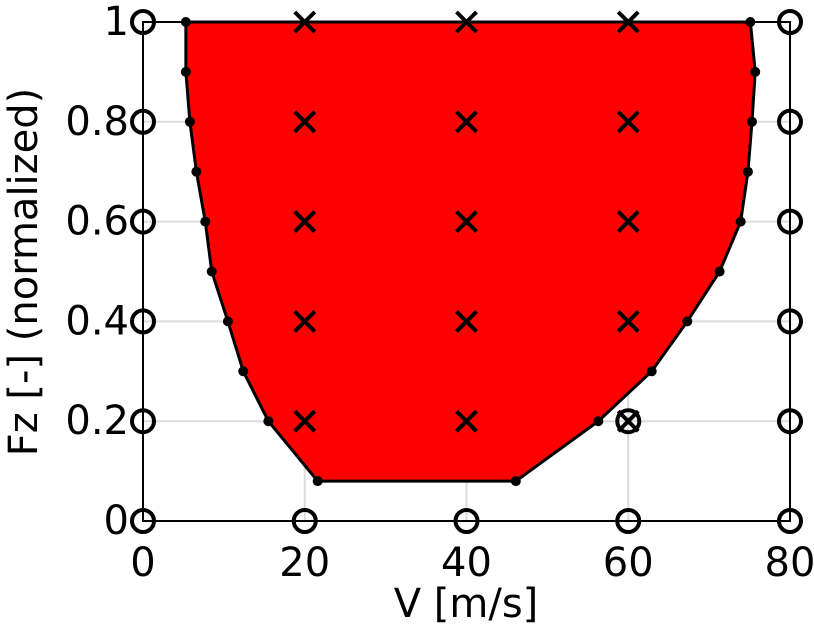 The width and height of the screenshot is (814, 633). Describe the element at coordinates (304, 563) in the screenshot. I see `x-tick-label: 20` at that location.